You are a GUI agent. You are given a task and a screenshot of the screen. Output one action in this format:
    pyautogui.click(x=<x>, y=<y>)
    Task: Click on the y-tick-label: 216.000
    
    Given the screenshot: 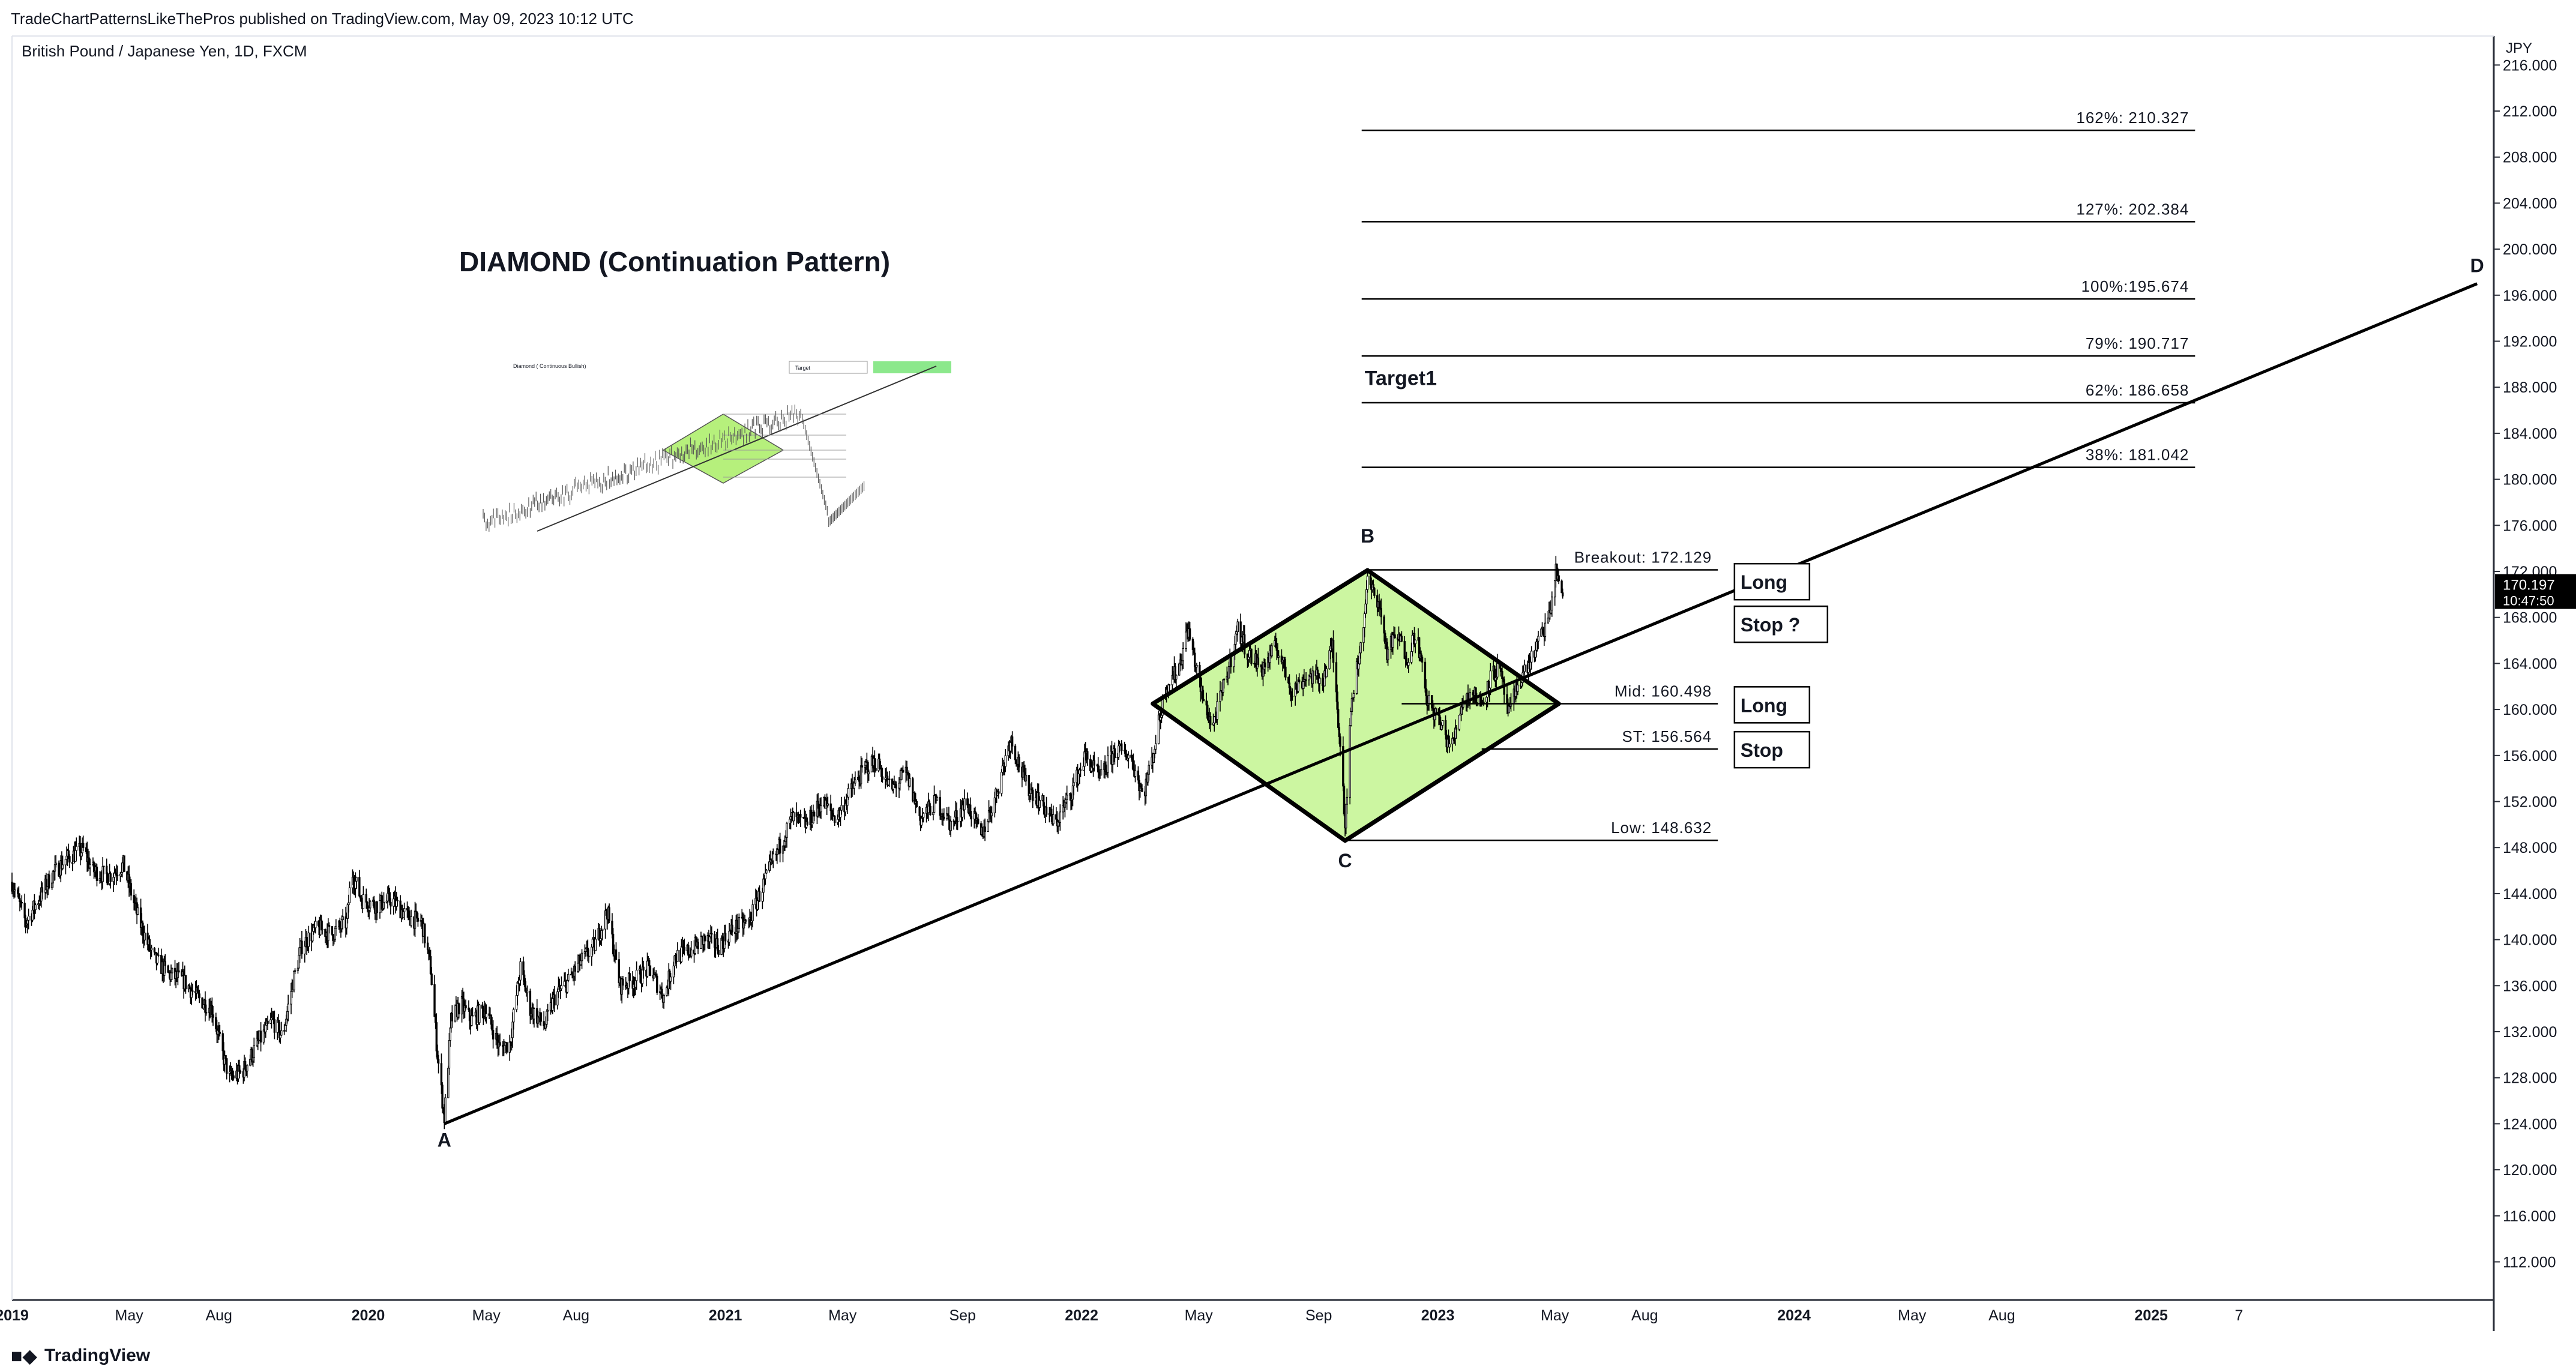 What is the action you would take?
    pyautogui.click(x=2530, y=65)
    